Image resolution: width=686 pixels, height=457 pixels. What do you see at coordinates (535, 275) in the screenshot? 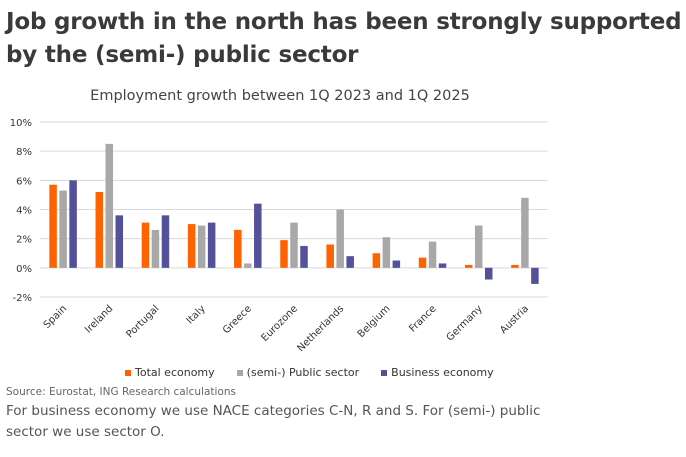
I see `bar-austria-business` at bounding box center [535, 275].